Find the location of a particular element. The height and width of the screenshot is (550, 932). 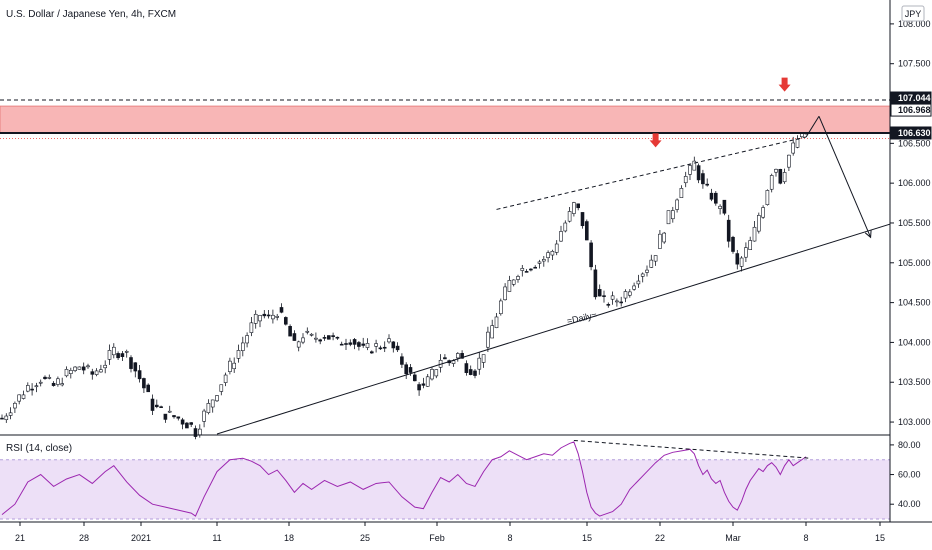

time-tick-label: 15 is located at coordinates (587, 538).